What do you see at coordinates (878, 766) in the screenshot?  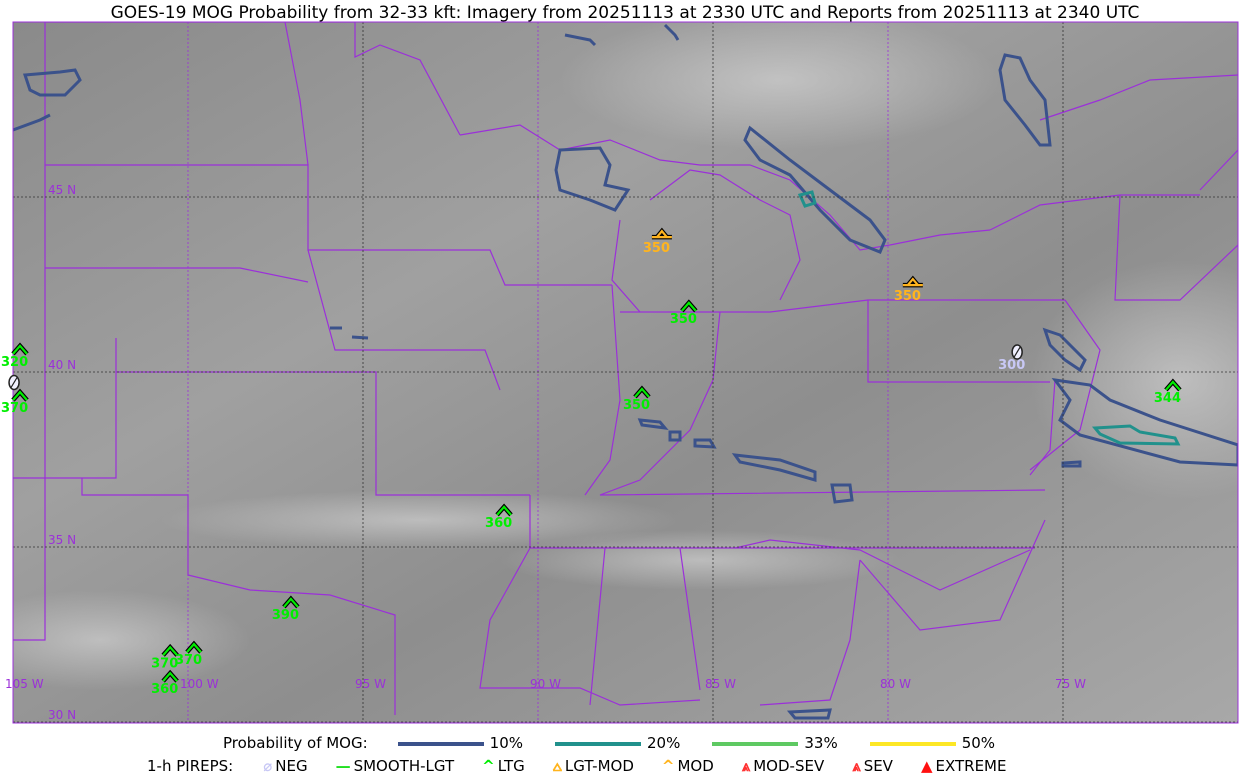 I see `pirep-legend-label: SEV` at bounding box center [878, 766].